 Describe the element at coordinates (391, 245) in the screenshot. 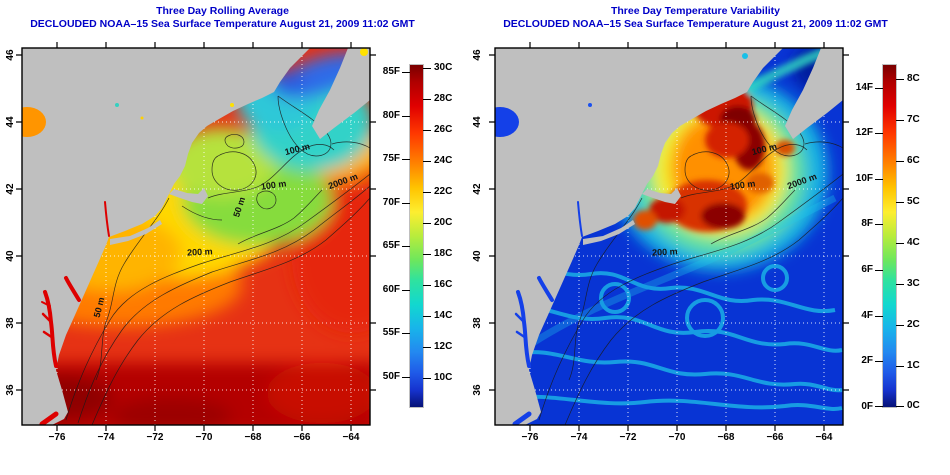

I see `colorbar-f-label: 65F` at that location.